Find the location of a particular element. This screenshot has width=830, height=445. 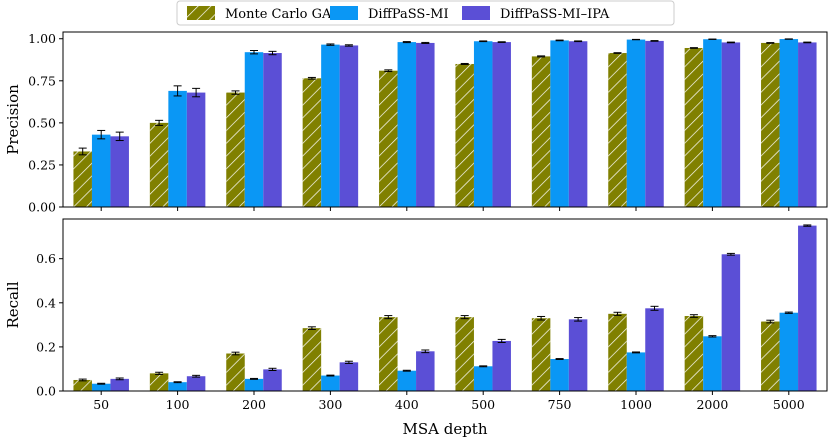

y-tick-label: 1.00 is located at coordinates (42, 38).